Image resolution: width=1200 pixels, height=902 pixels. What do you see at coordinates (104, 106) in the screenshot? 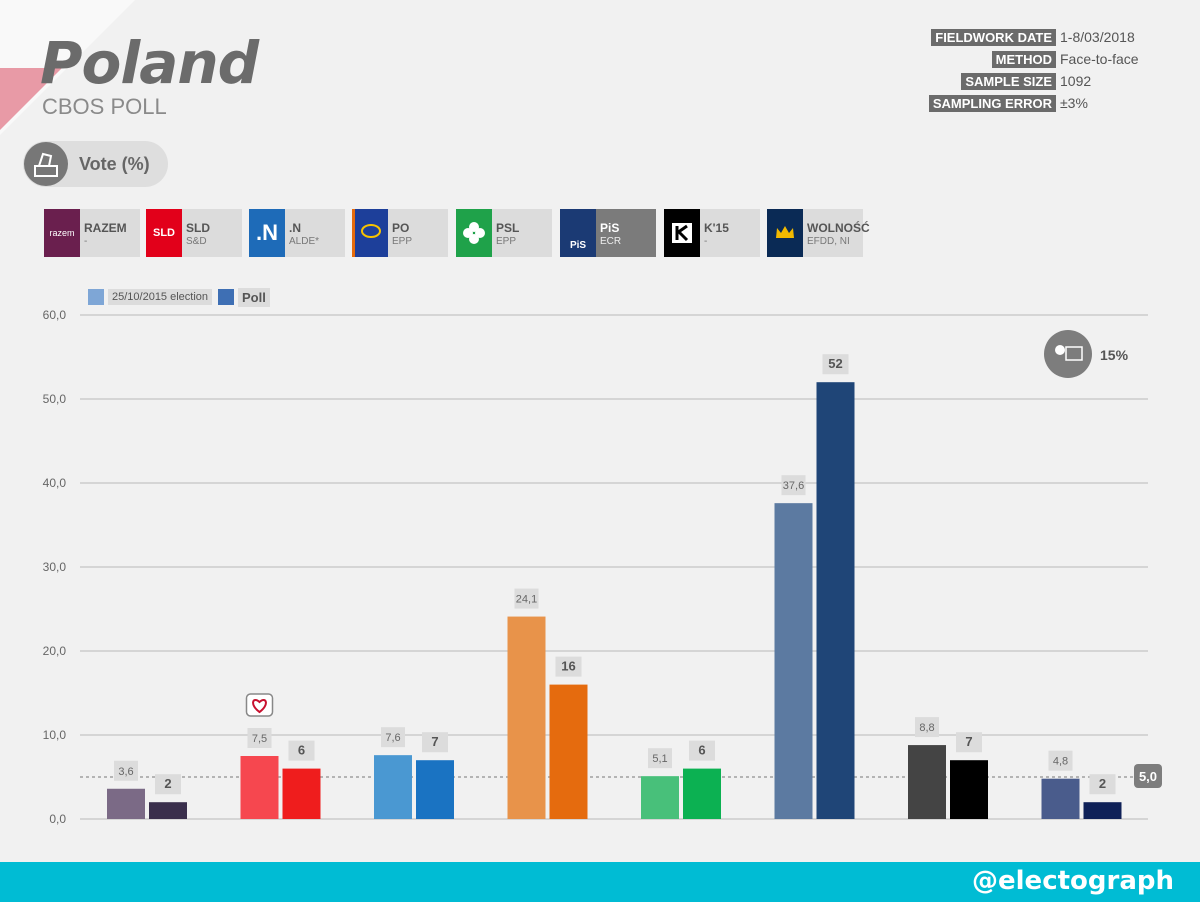
I see `page-subtitle: CBOS POLL` at bounding box center [104, 106].